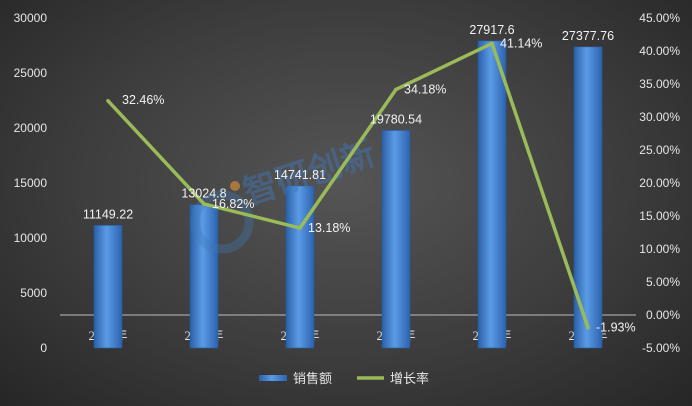 The image size is (692, 406). I want to click on y-right-tick-label: 15.00%, so click(659, 216).